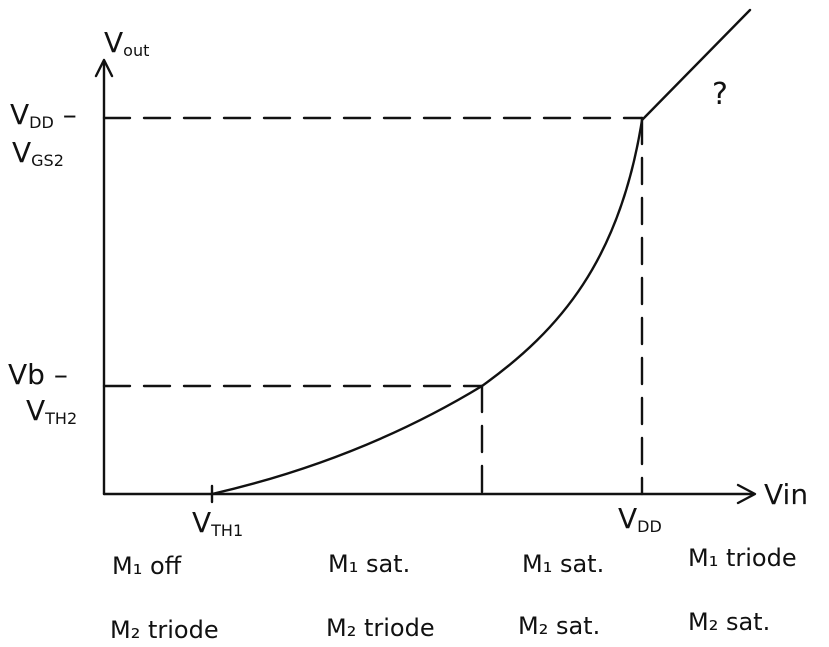 This screenshot has height=647, width=829. What do you see at coordinates (640, 519) in the screenshot?
I see `x-tick-vdd: VDD` at bounding box center [640, 519].